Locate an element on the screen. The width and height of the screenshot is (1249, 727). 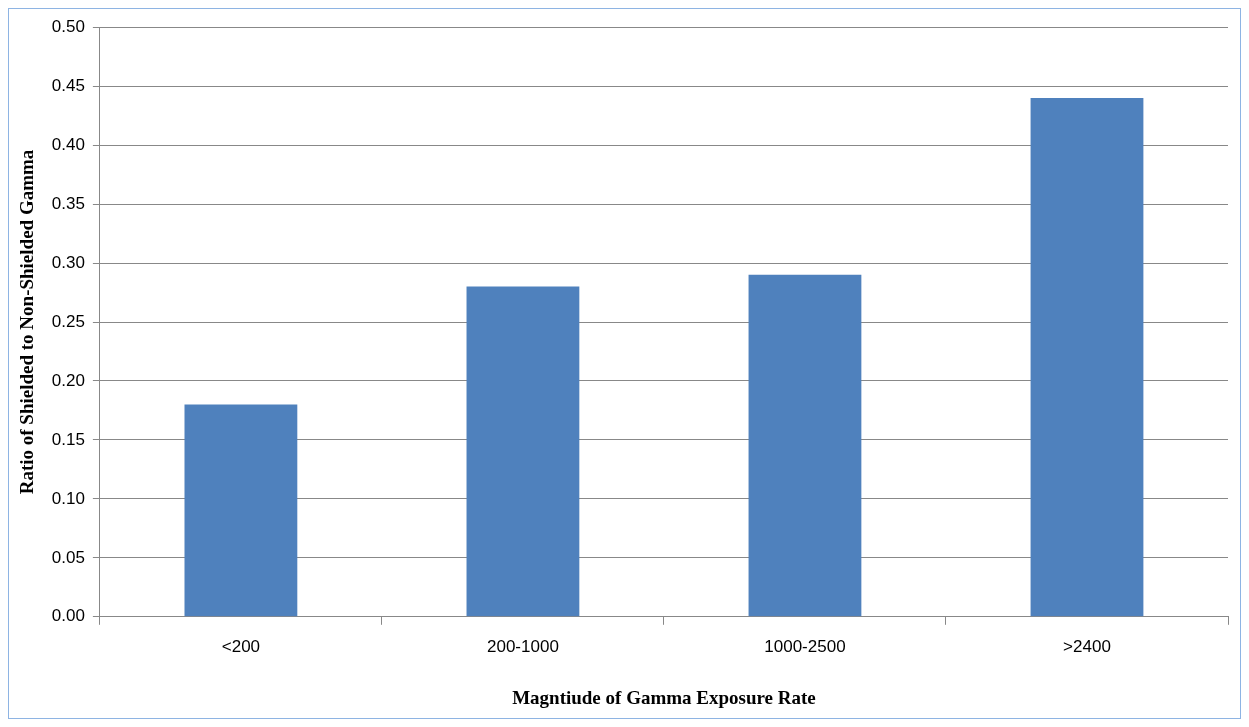
y-tick-label: 0.05 is located at coordinates (68, 557).